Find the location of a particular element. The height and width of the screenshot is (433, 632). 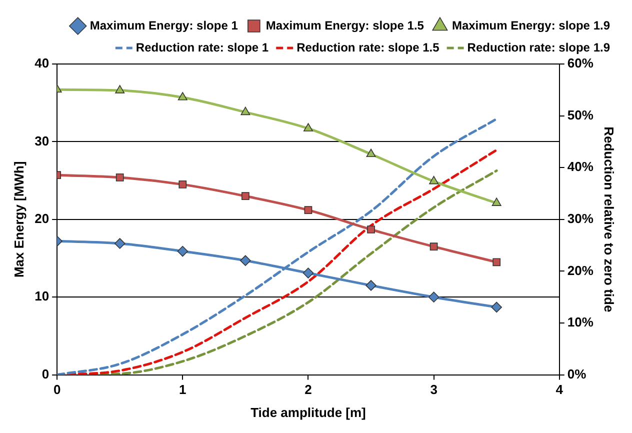

y2-tick-label: 60% is located at coordinates (580, 63).